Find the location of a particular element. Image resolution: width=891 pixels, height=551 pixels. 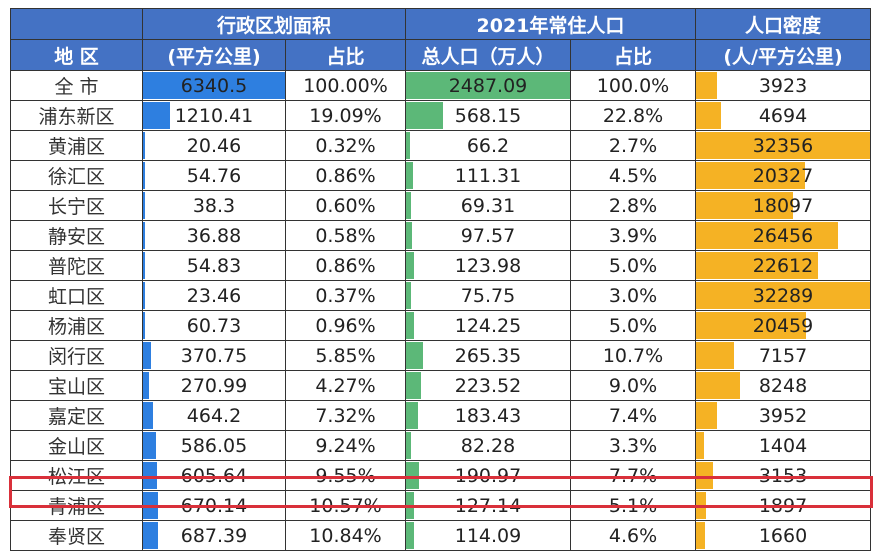

cell-area-pct: 0.32% is located at coordinates (345, 145).